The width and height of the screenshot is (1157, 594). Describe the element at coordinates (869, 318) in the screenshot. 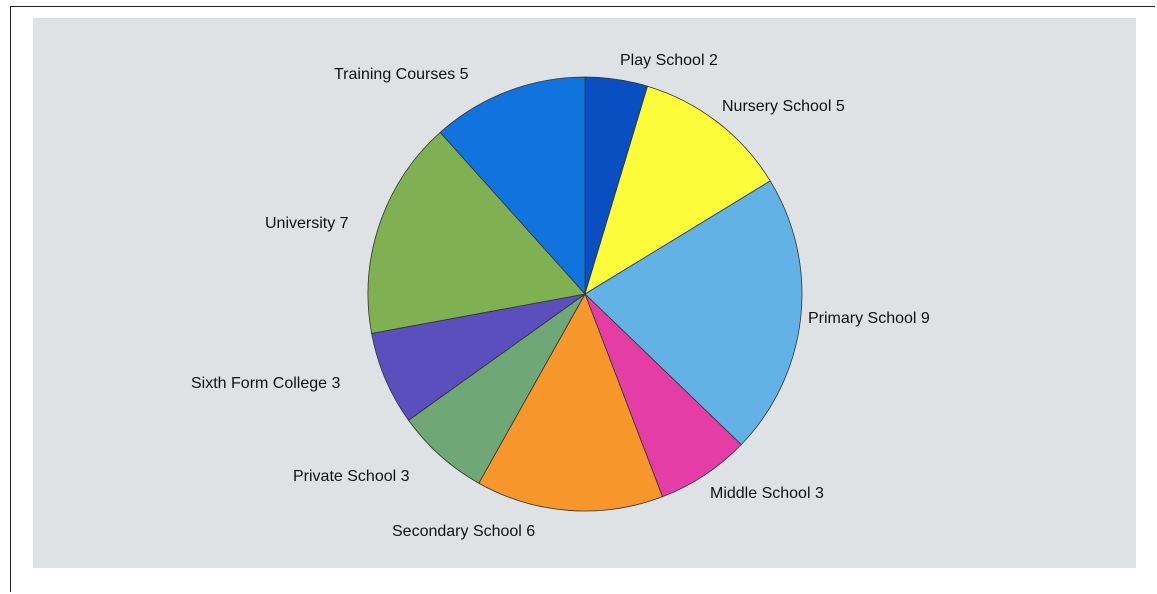

I see `pie-label-primary-school: Primary School 9` at that location.